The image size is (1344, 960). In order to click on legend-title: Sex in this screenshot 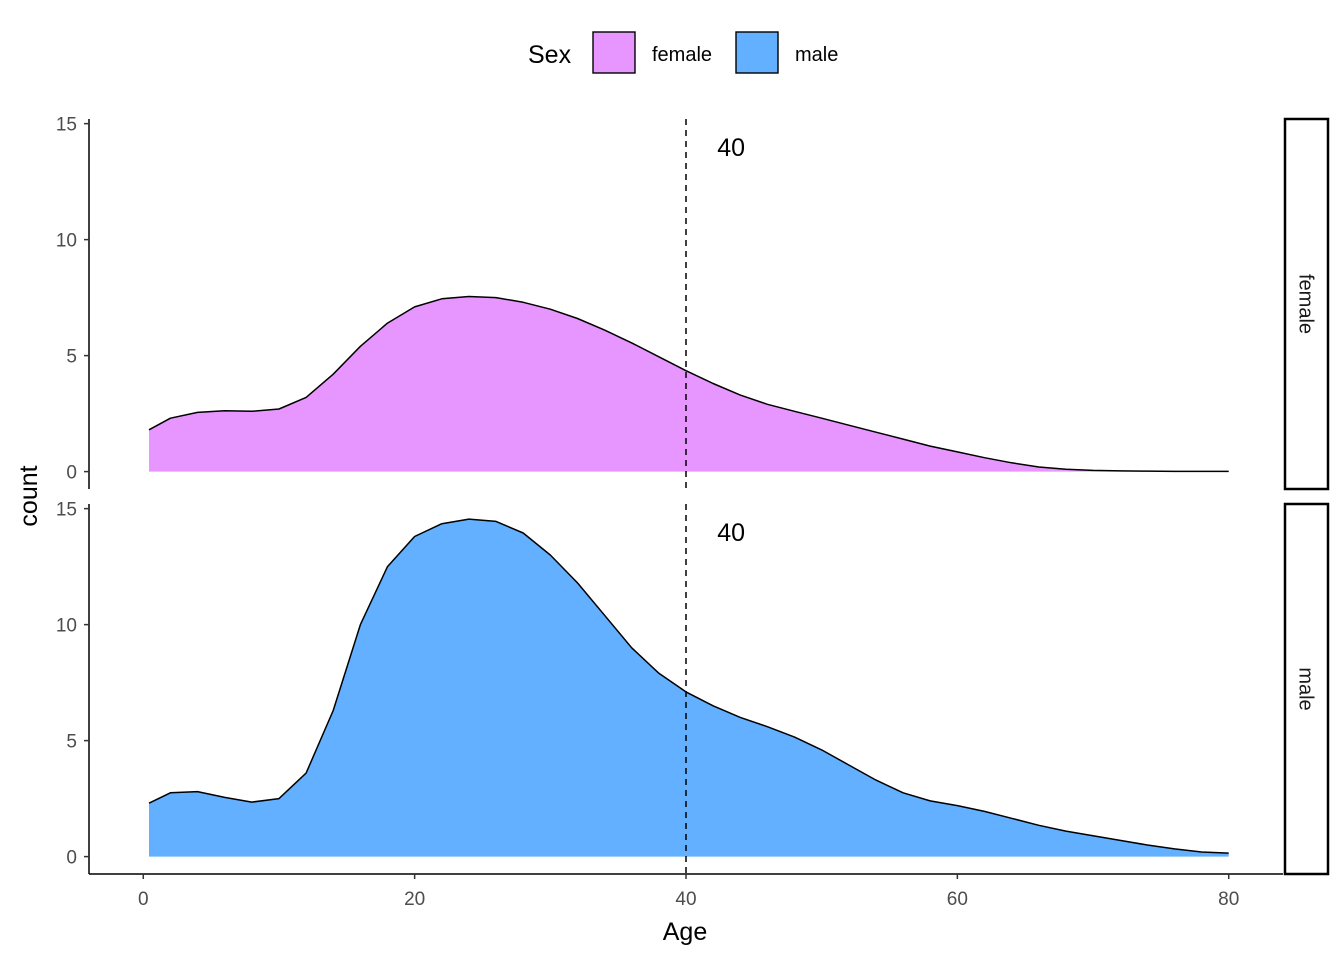, I will do `click(550, 55)`.